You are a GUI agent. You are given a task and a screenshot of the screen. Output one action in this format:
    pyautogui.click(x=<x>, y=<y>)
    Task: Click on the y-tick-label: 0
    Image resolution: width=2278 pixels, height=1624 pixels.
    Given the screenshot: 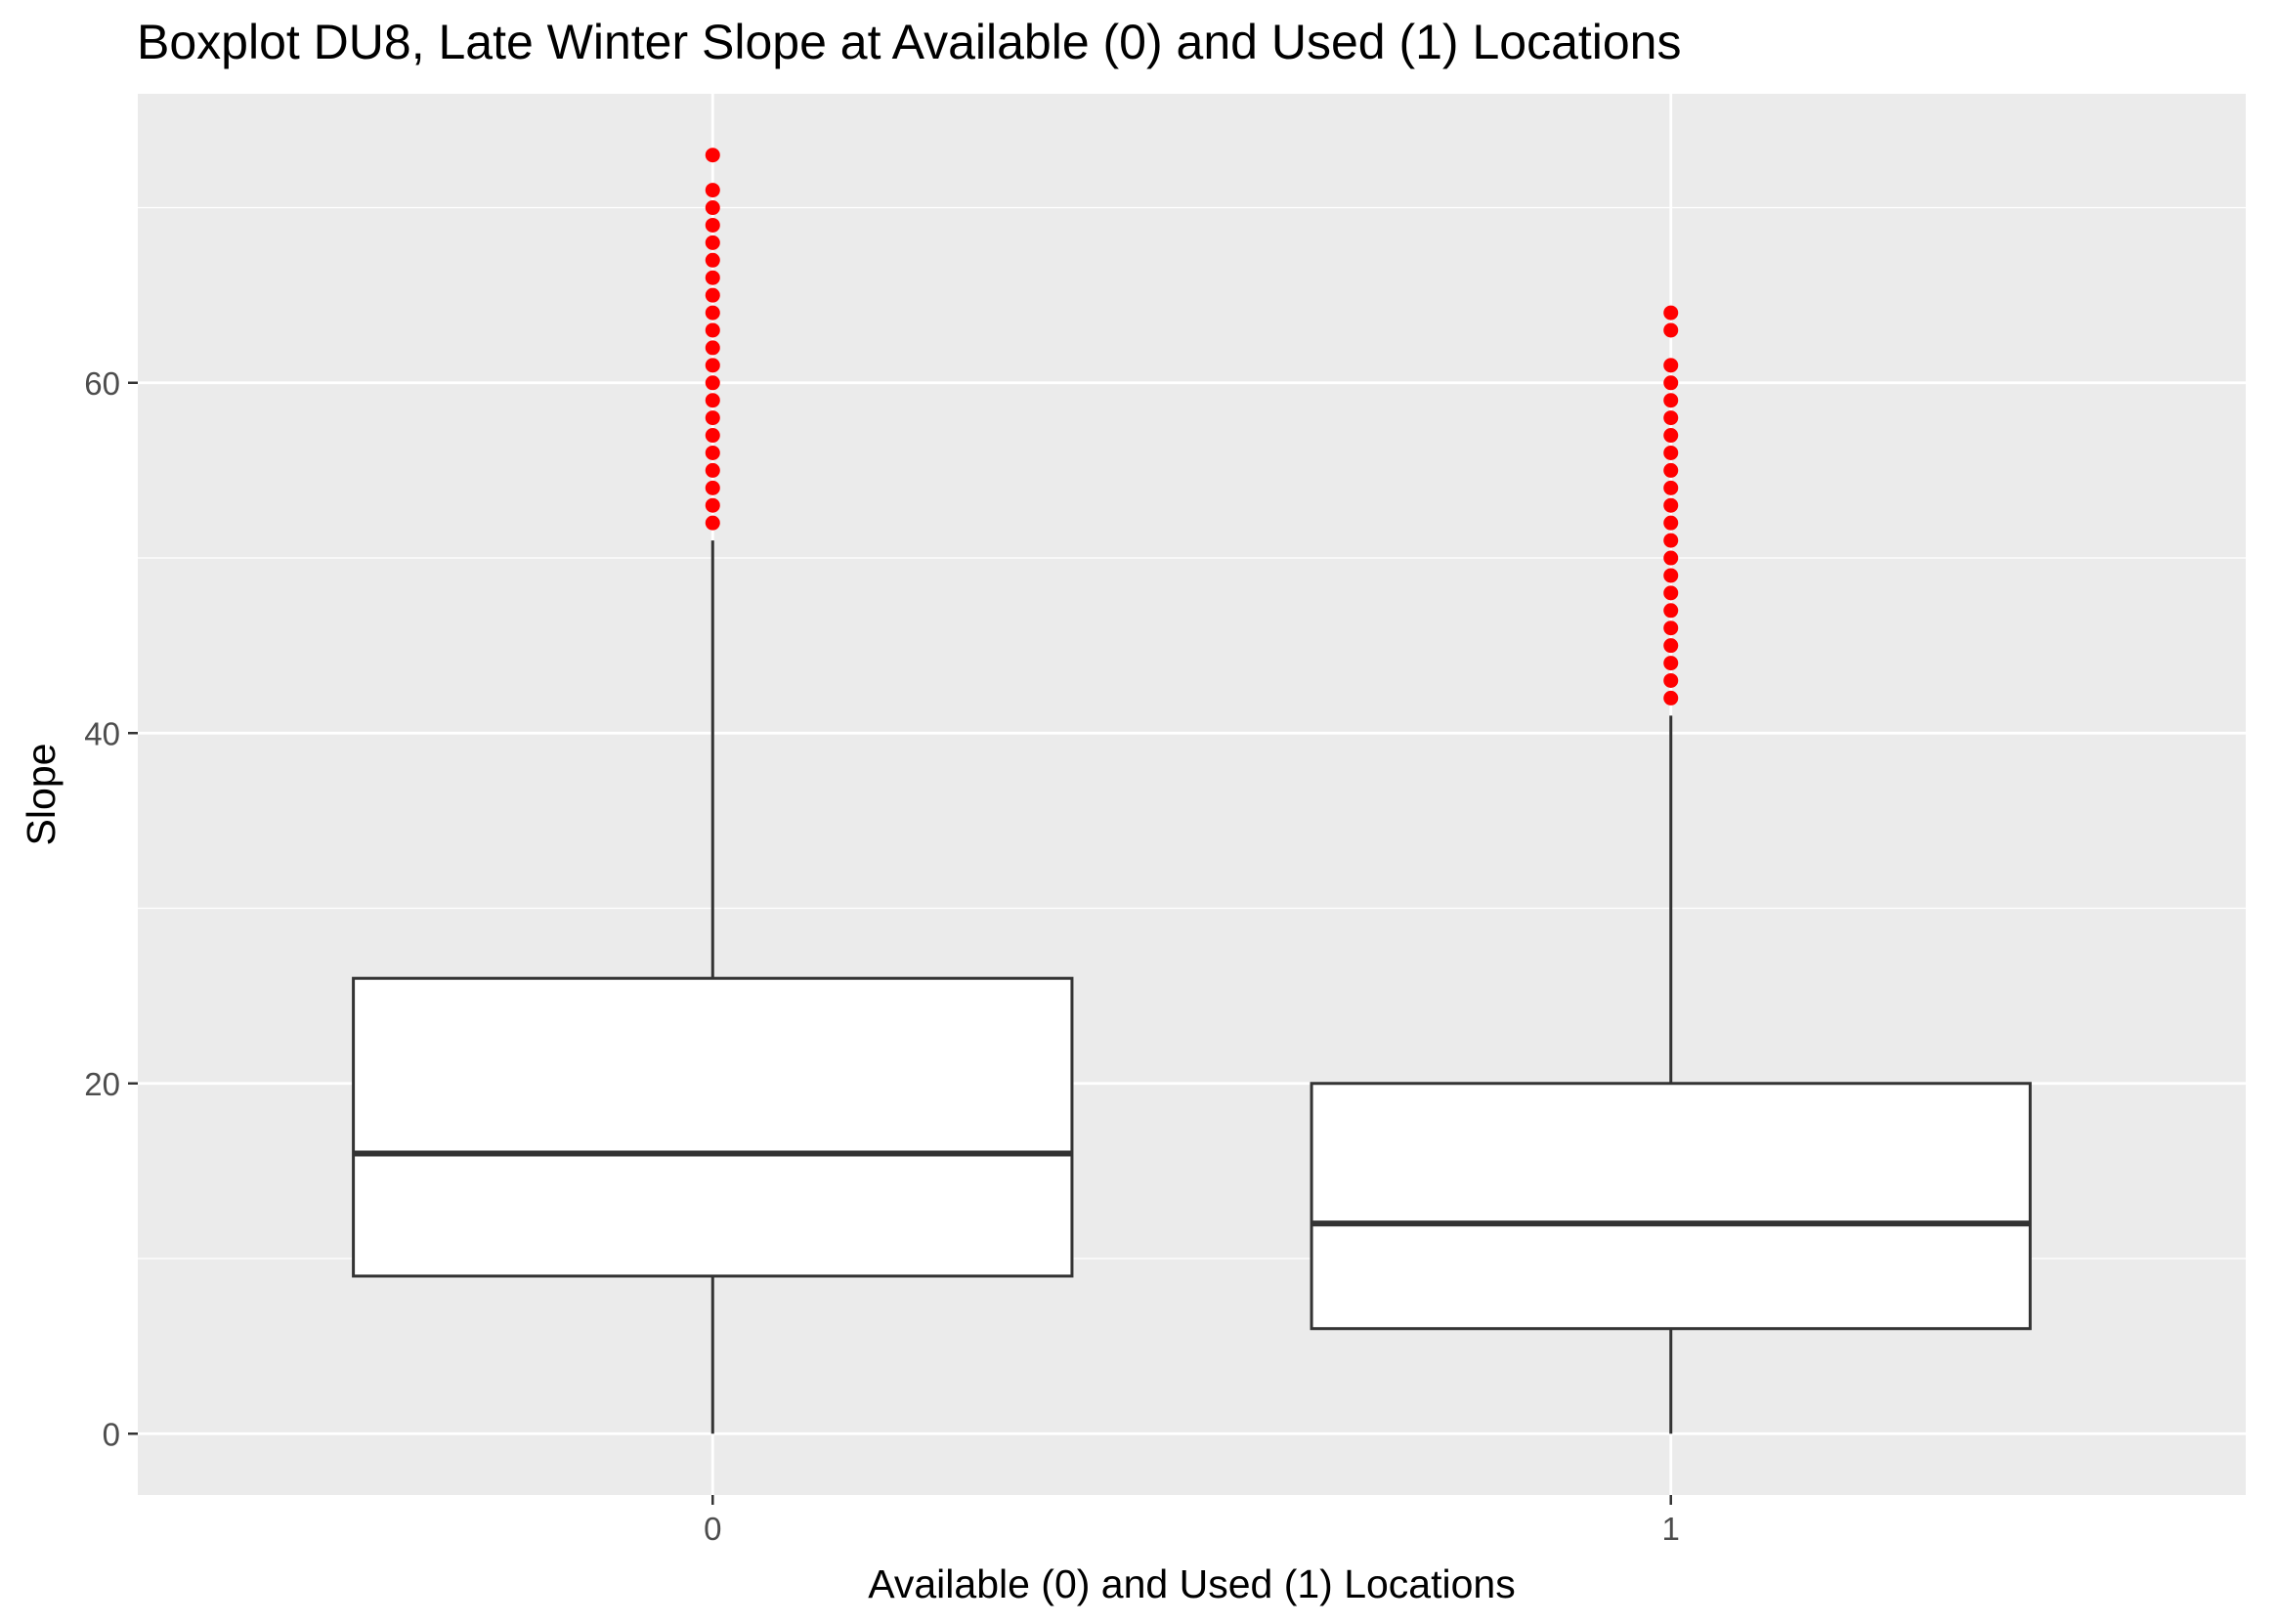 What is the action you would take?
    pyautogui.click(x=111, y=1434)
    